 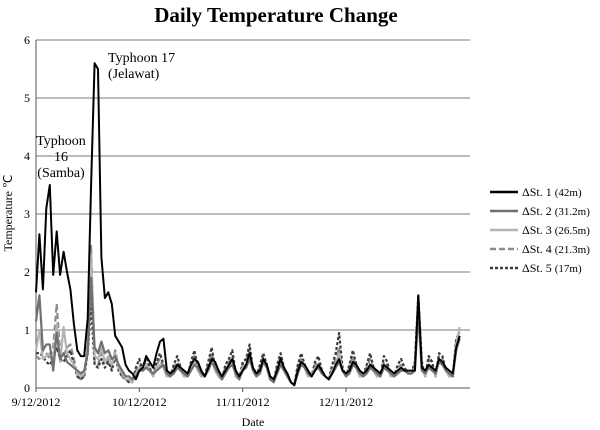 What do you see at coordinates (105, 116) in the screenshot?
I see `annotations: Typhoon 16 (Samba) Typhoon 17 (Jelawat)` at bounding box center [105, 116].